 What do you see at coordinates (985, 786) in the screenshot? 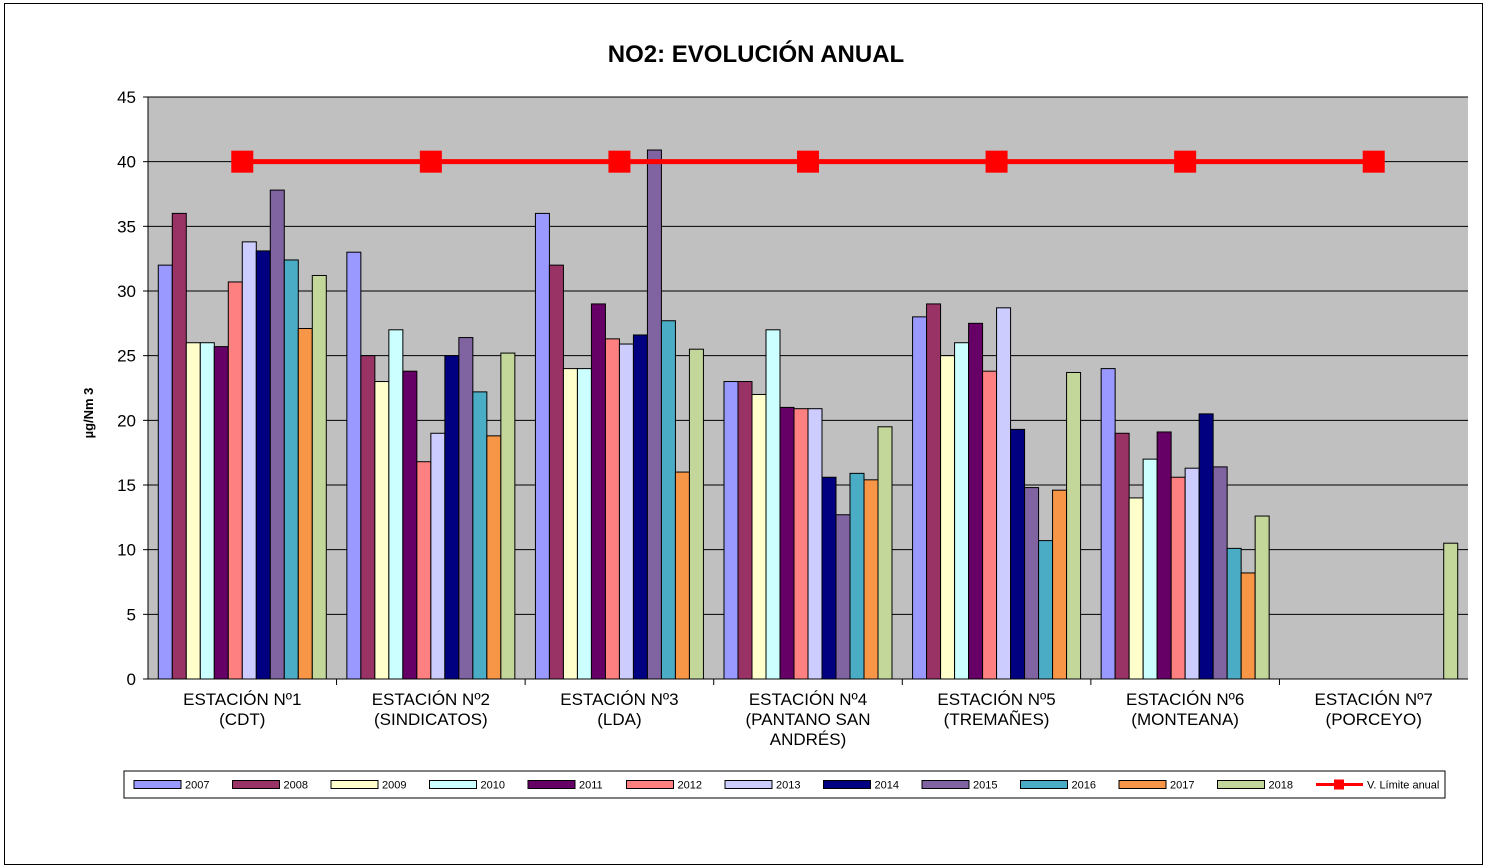
I see `legend-label: 2015` at bounding box center [985, 786].